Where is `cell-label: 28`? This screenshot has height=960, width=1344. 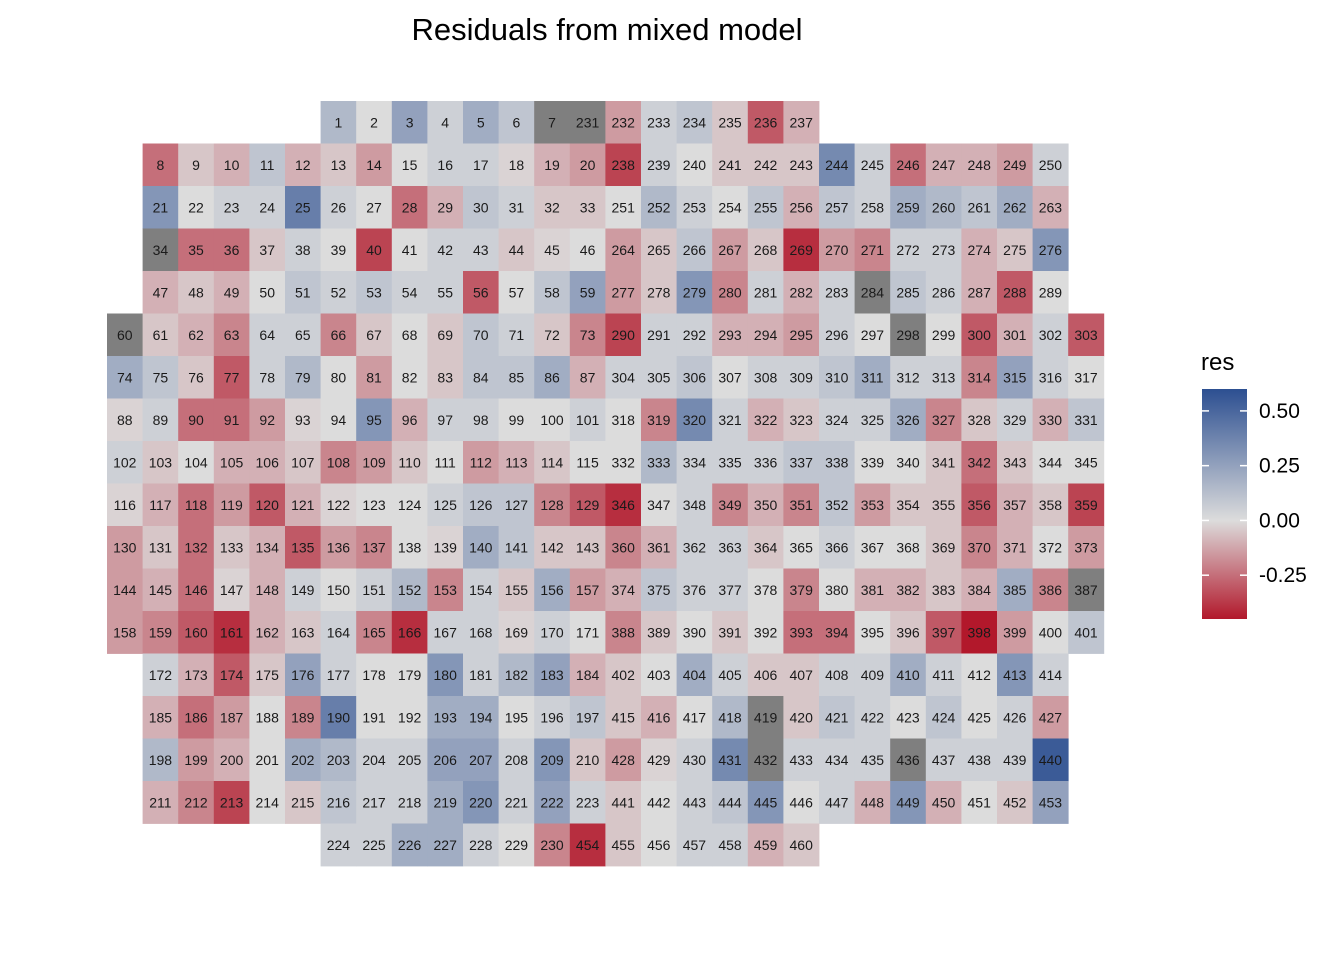
cell-label: 28 is located at coordinates (410, 207).